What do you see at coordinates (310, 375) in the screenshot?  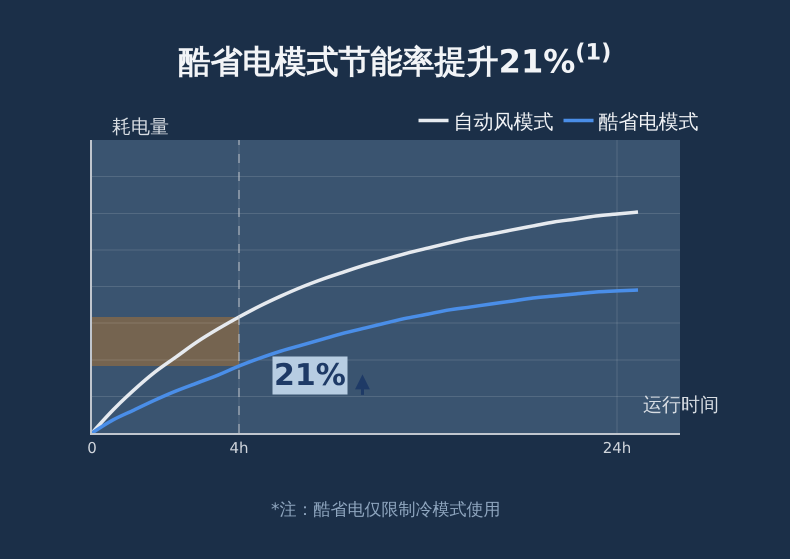 I see `annotation: 21%` at bounding box center [310, 375].